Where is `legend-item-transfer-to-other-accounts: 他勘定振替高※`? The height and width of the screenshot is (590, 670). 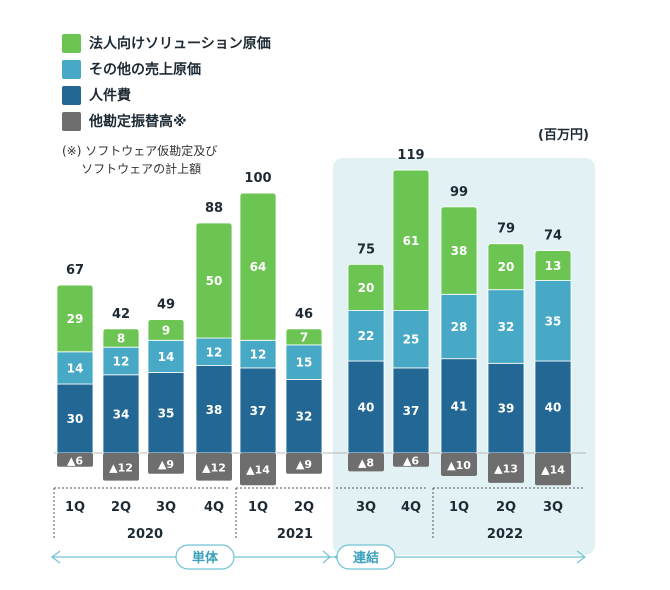
legend-item-transfer-to-other-accounts: 他勘定振替高※ is located at coordinates (166, 121).